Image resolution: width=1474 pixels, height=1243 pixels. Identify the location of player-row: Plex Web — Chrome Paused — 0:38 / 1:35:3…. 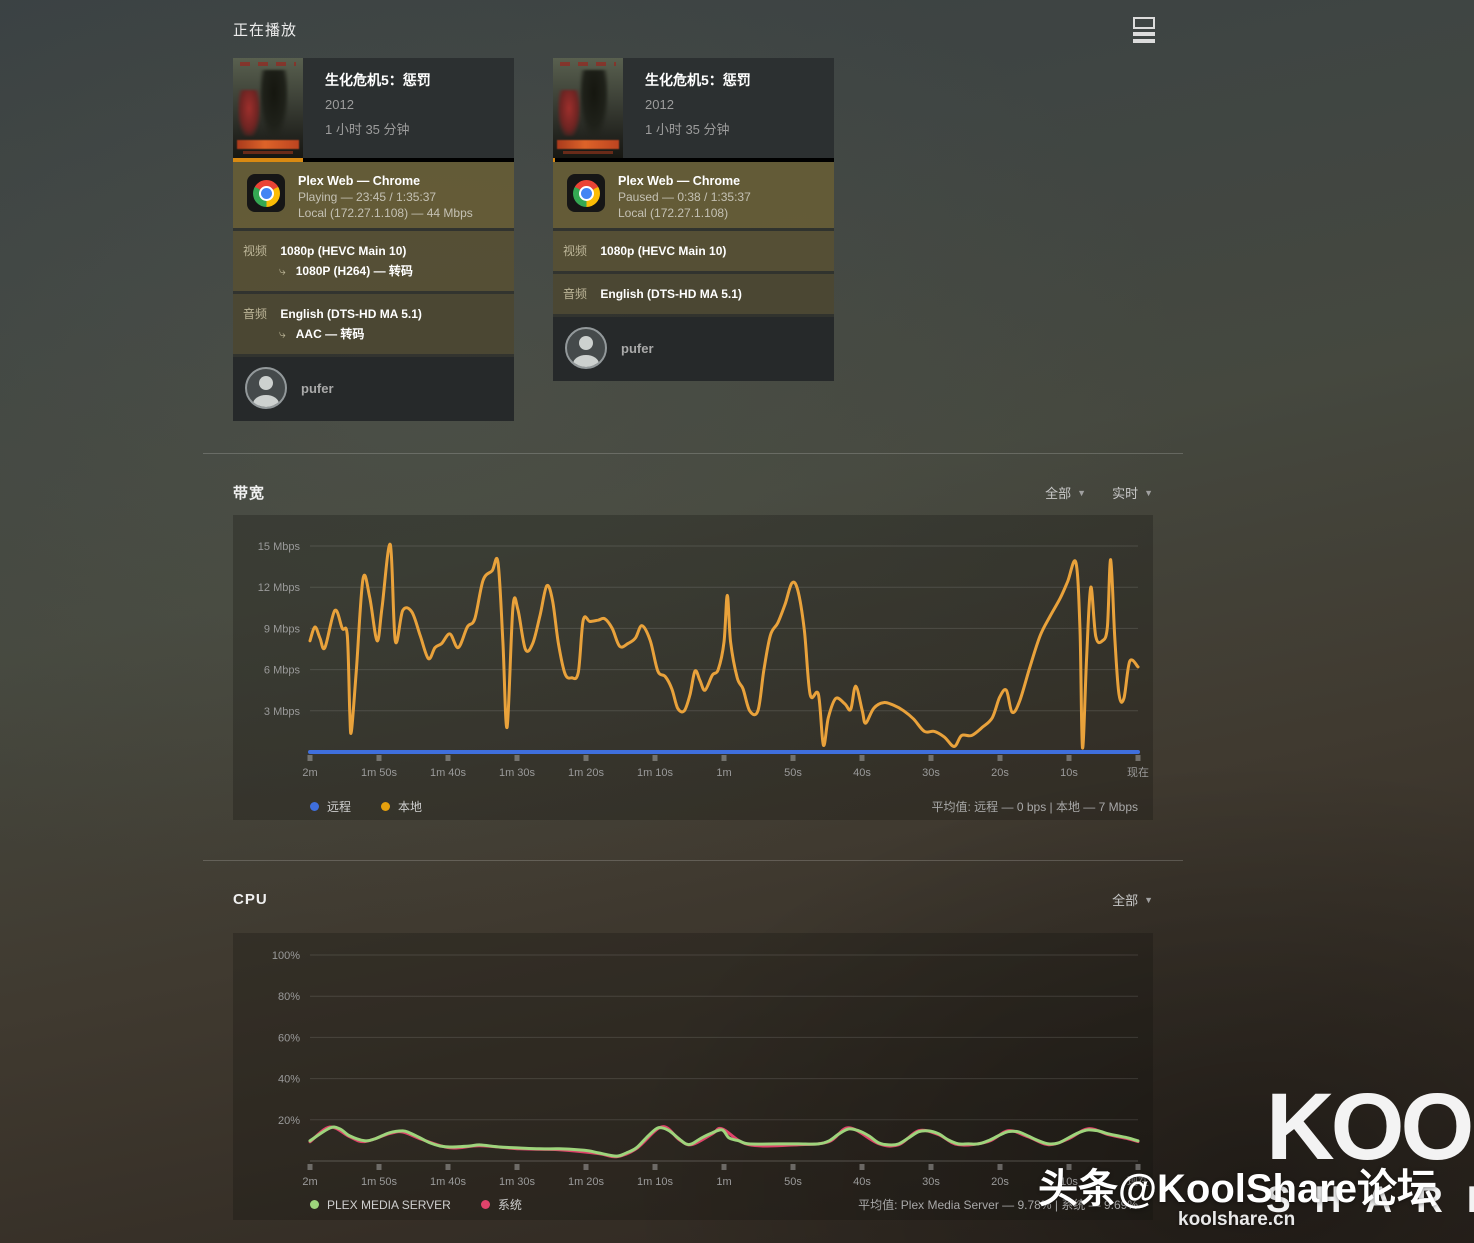
(693, 195).